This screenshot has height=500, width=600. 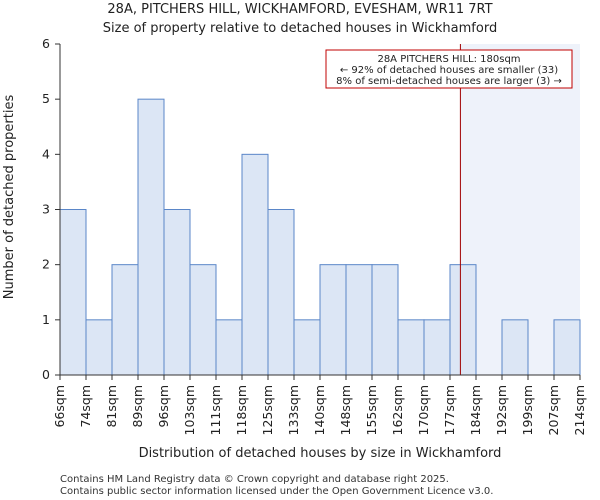 I want to click on x-tick-label: 148sqm, so click(x=345, y=410).